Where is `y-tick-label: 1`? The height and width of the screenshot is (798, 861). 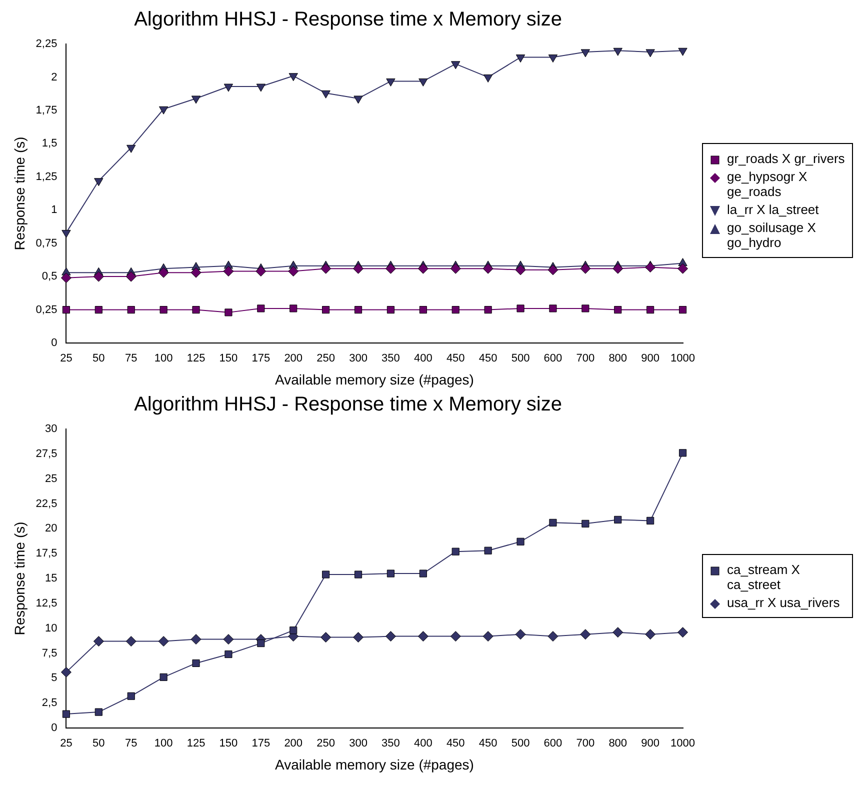 y-tick-label: 1 is located at coordinates (54, 210).